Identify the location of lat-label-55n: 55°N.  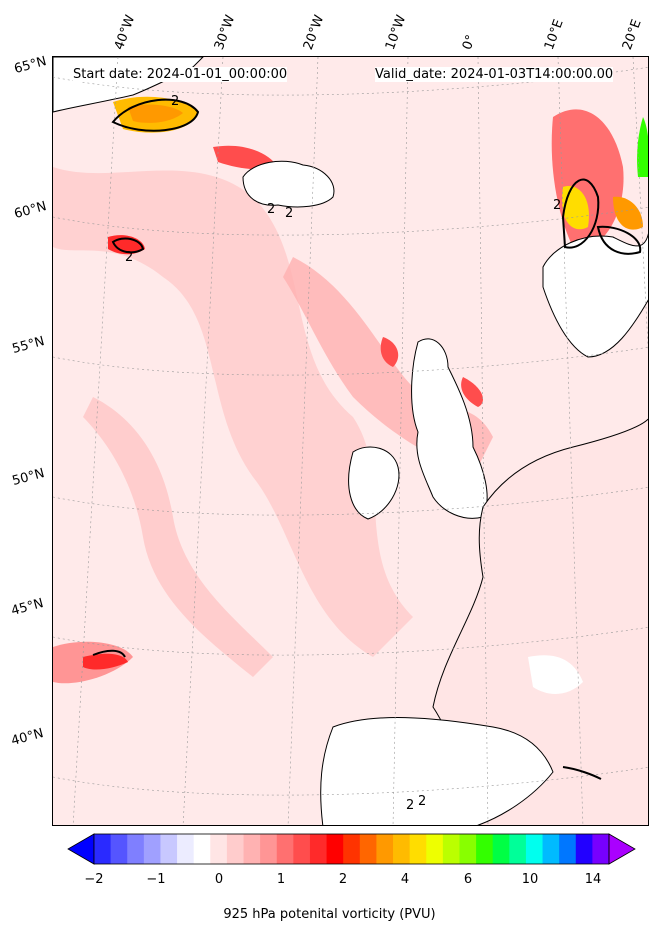
(28, 345).